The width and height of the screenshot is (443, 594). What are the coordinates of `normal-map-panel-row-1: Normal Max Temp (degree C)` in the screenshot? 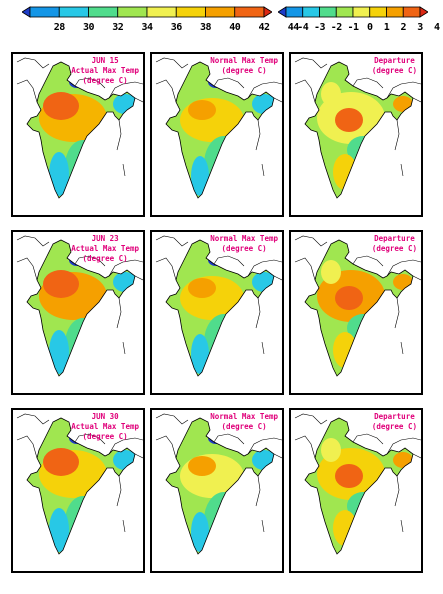 It's located at (217, 134).